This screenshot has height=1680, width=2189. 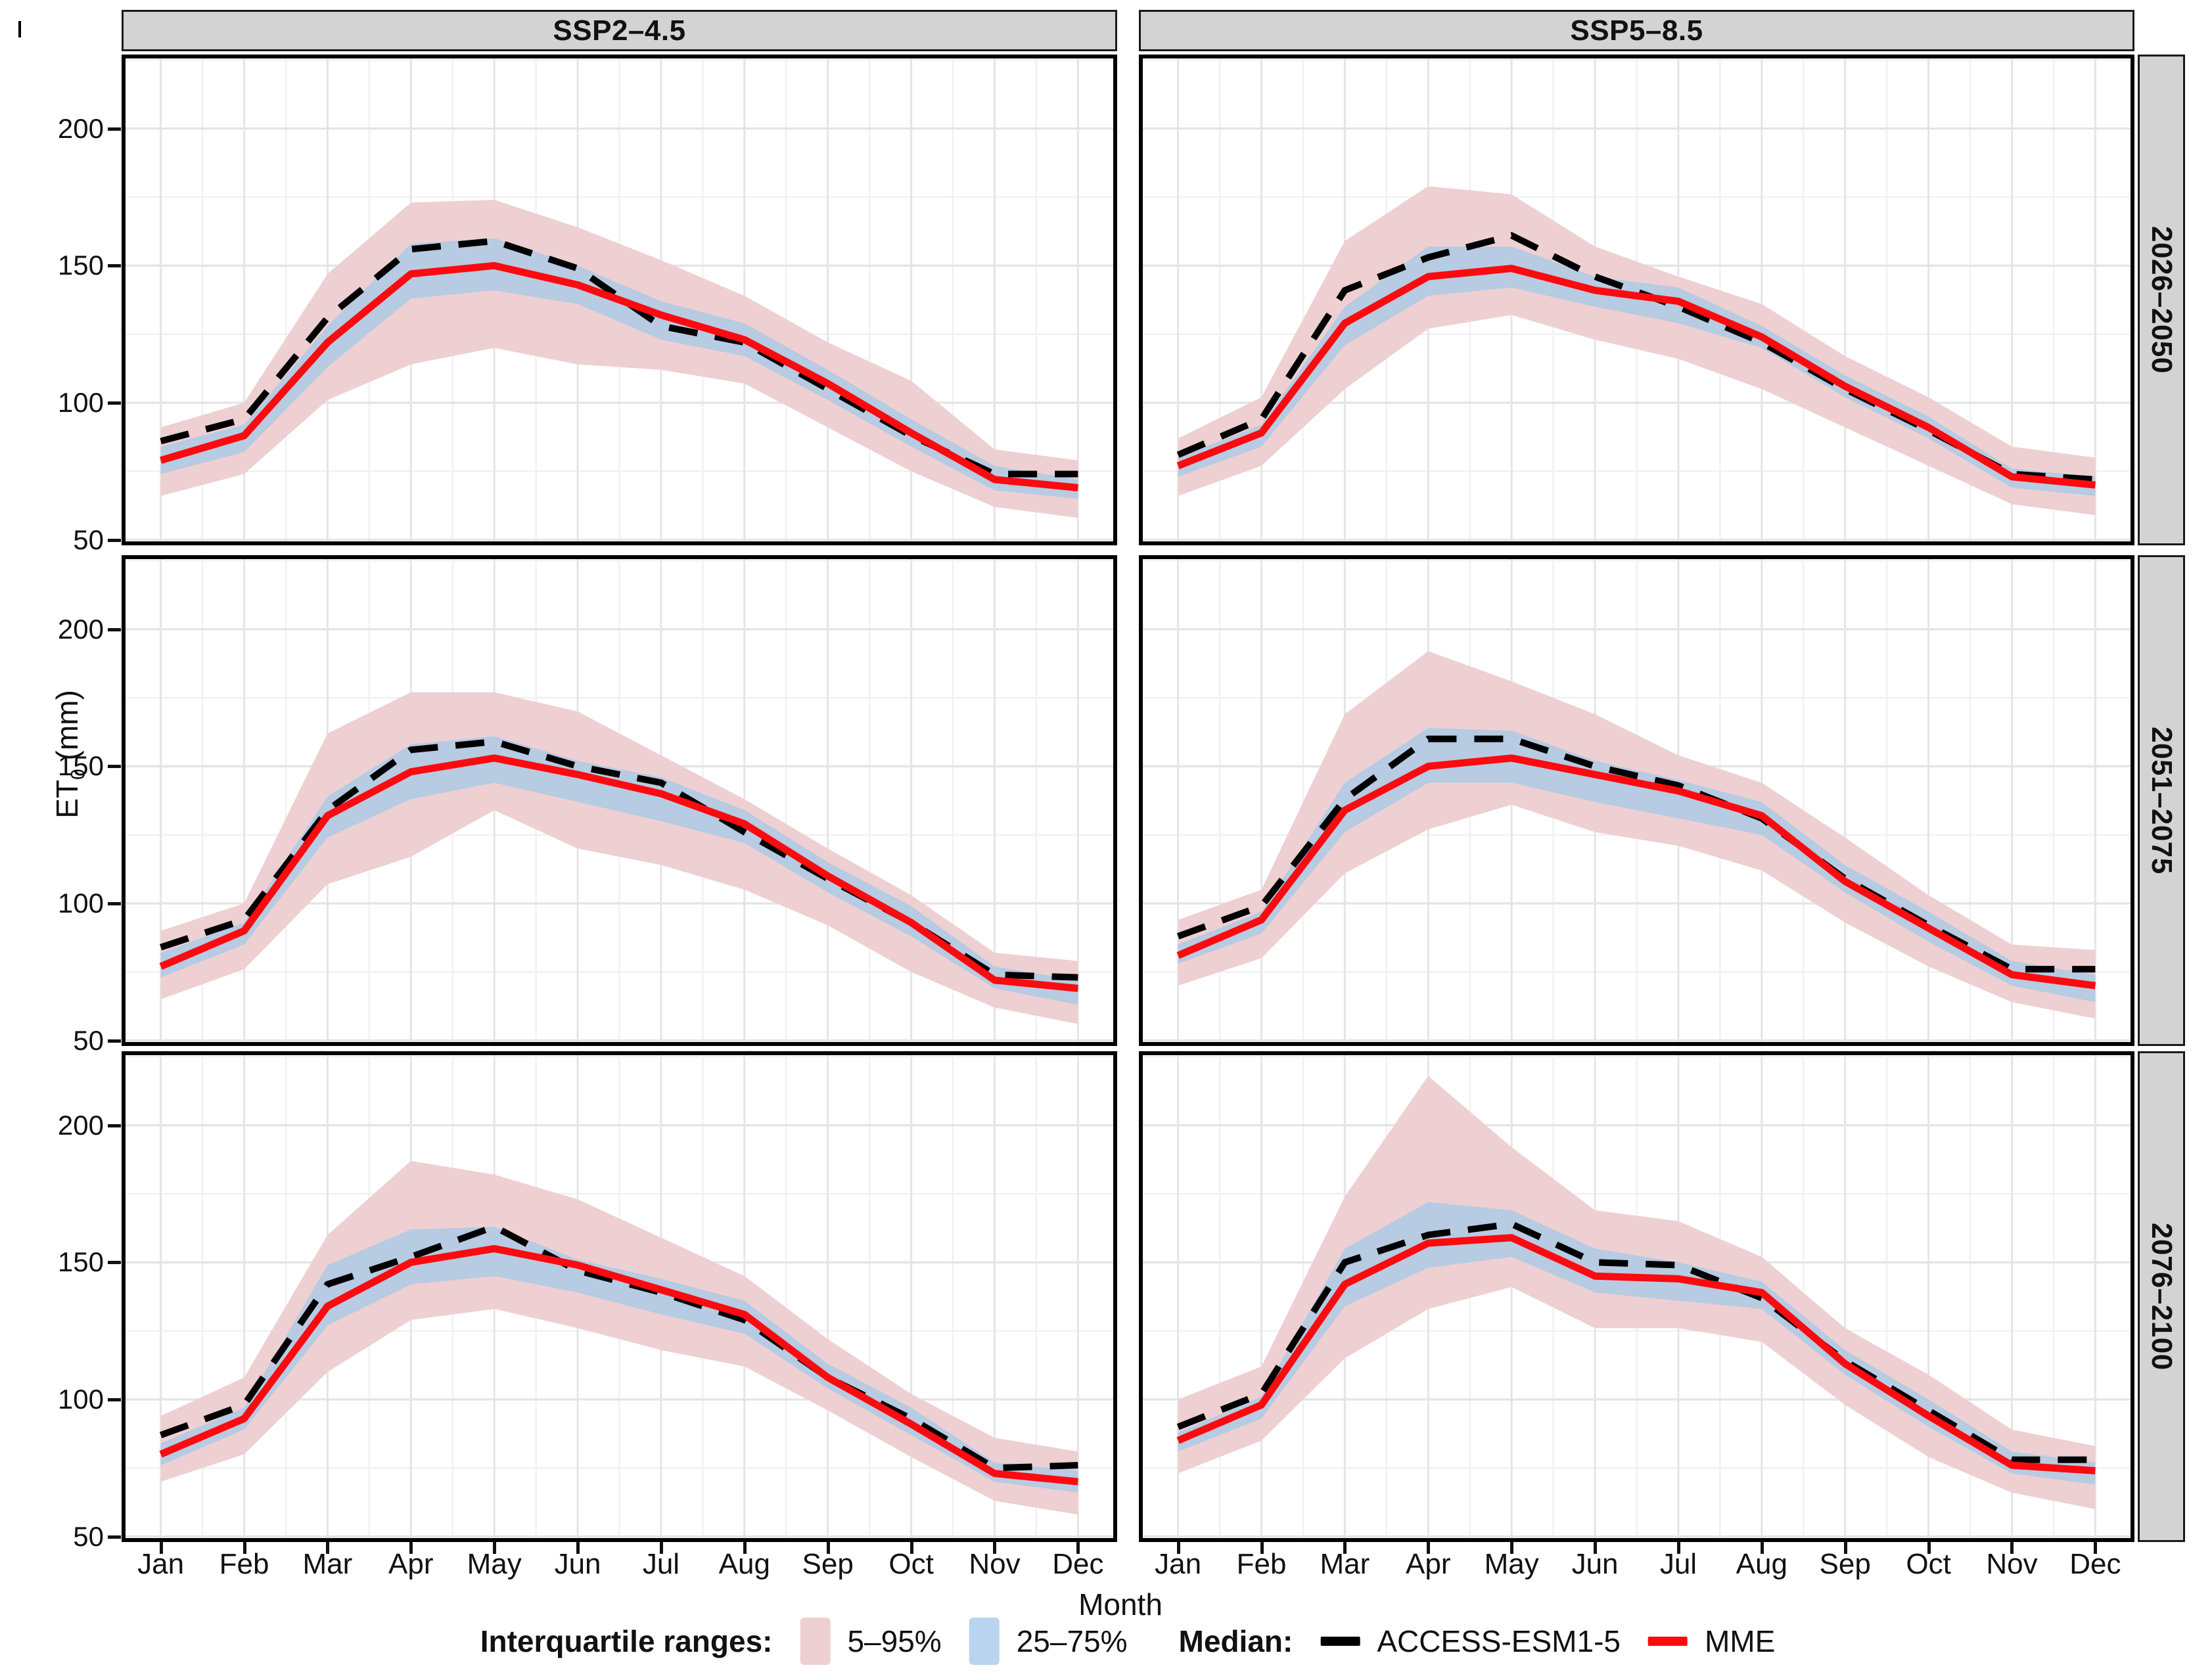 I want to click on x-tick-label: Sep, so click(x=828, y=1564).